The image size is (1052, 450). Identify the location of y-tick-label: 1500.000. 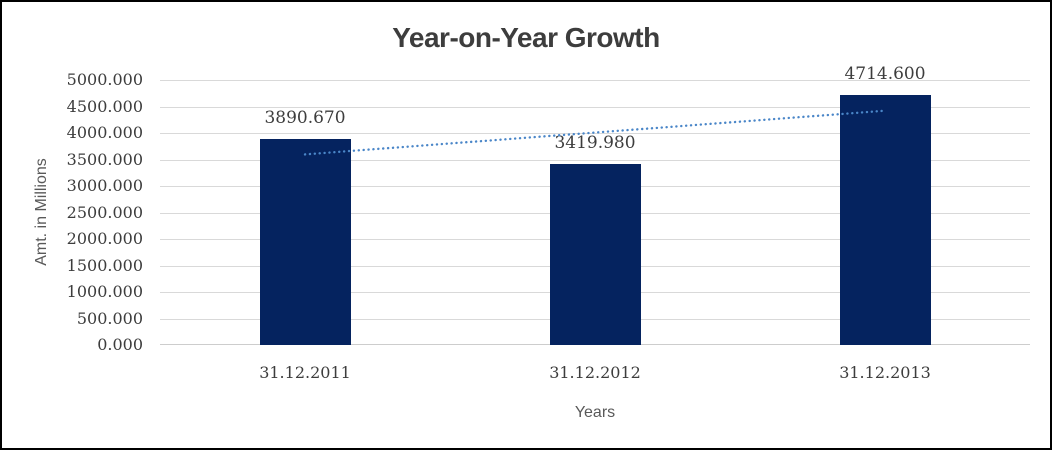
(104, 265).